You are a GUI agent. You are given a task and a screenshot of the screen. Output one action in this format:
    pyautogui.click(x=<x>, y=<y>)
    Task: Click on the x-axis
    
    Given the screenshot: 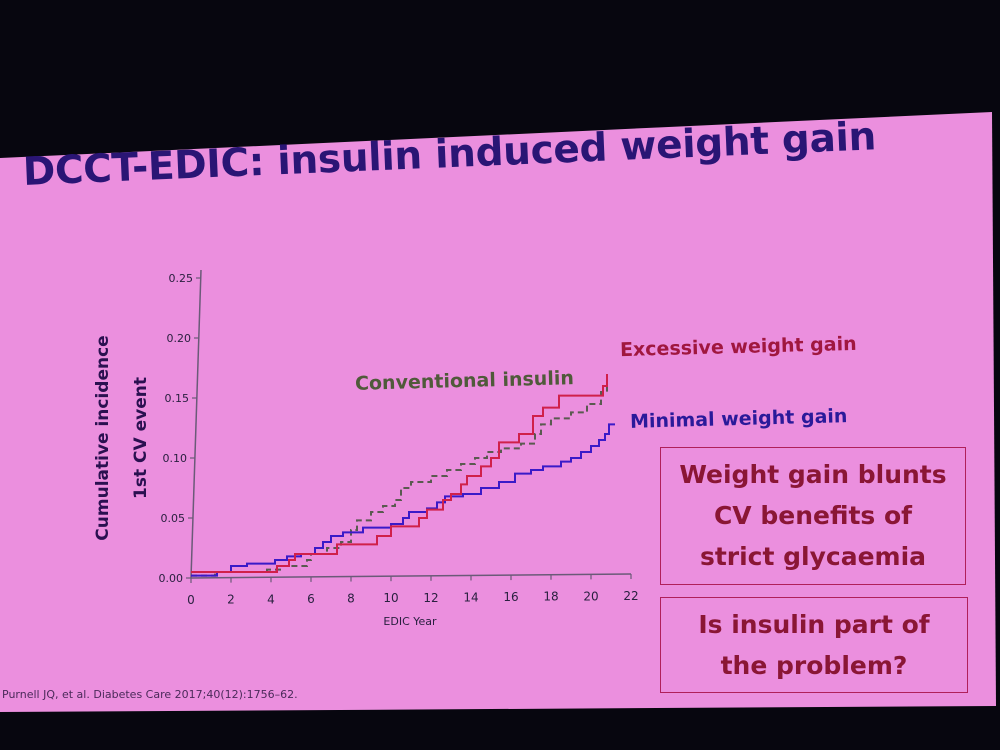 What is the action you would take?
    pyautogui.click(x=411, y=576)
    